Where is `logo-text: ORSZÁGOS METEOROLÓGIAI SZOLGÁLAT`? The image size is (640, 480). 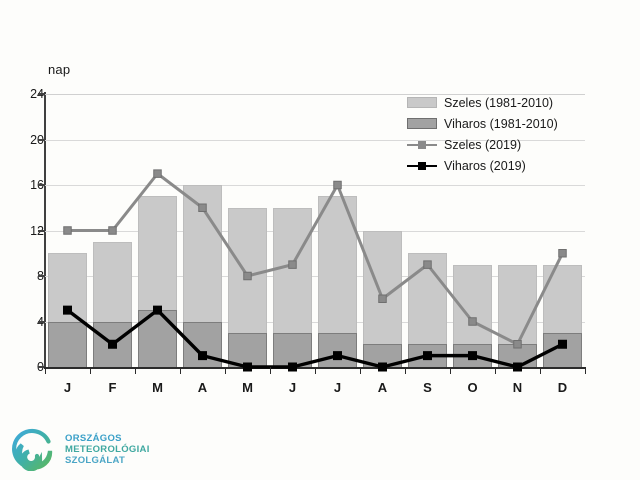 logo-text: ORSZÁGOS METEOROLÓGIAI SZOLGÁLAT is located at coordinates (107, 449).